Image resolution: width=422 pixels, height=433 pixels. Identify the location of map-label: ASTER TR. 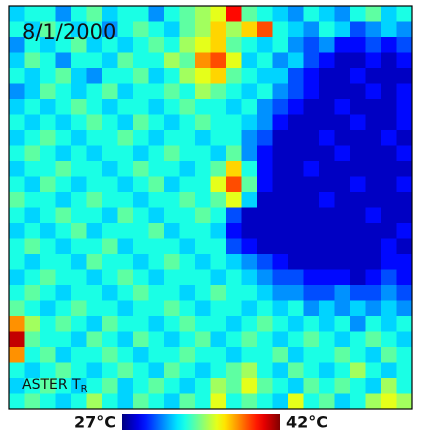
(55, 386).